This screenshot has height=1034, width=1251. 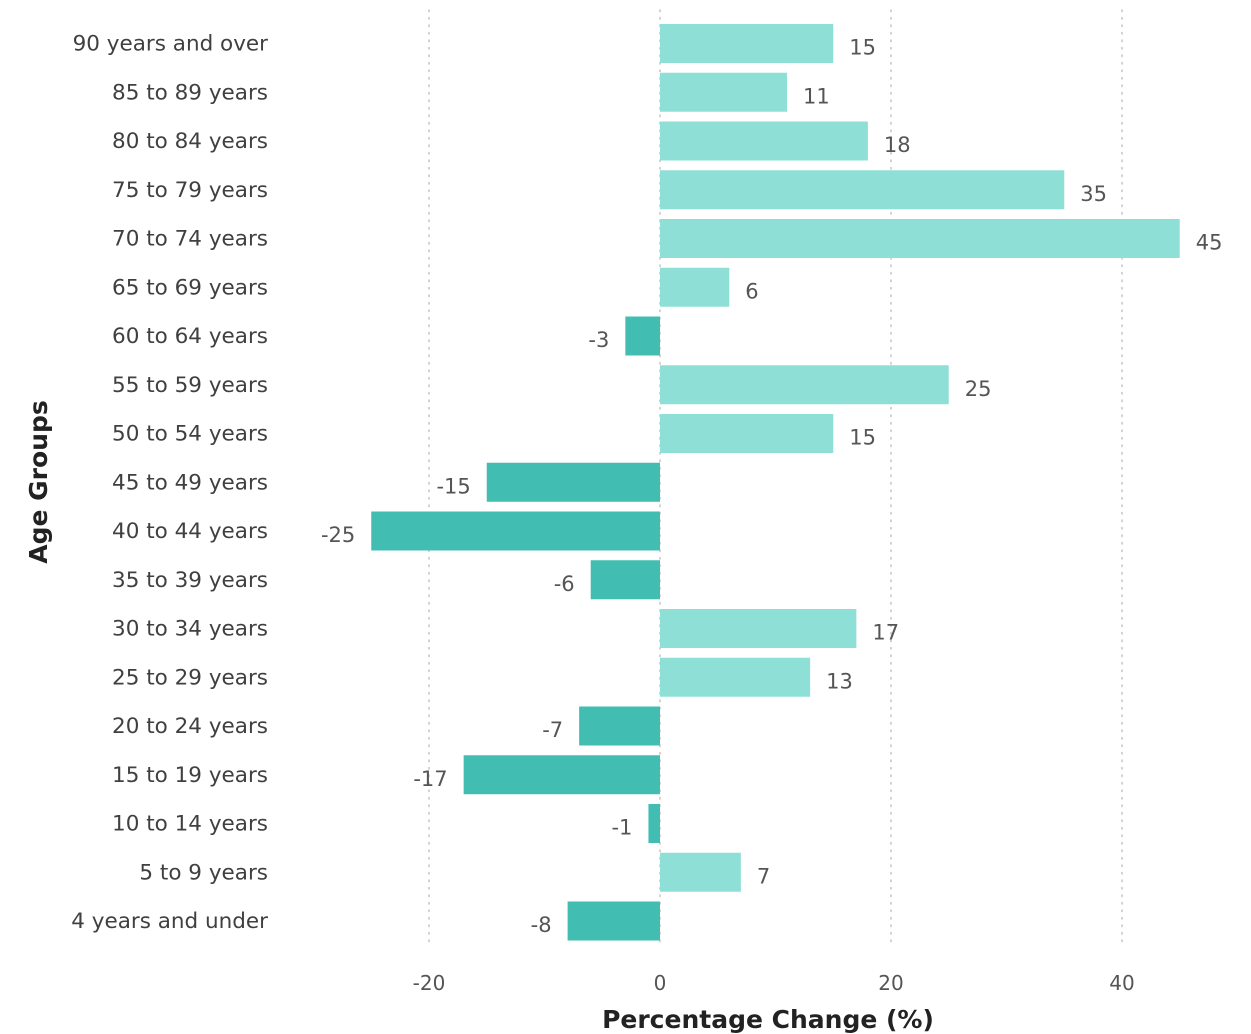 I want to click on x-tick-label: 0, so click(x=660, y=983).